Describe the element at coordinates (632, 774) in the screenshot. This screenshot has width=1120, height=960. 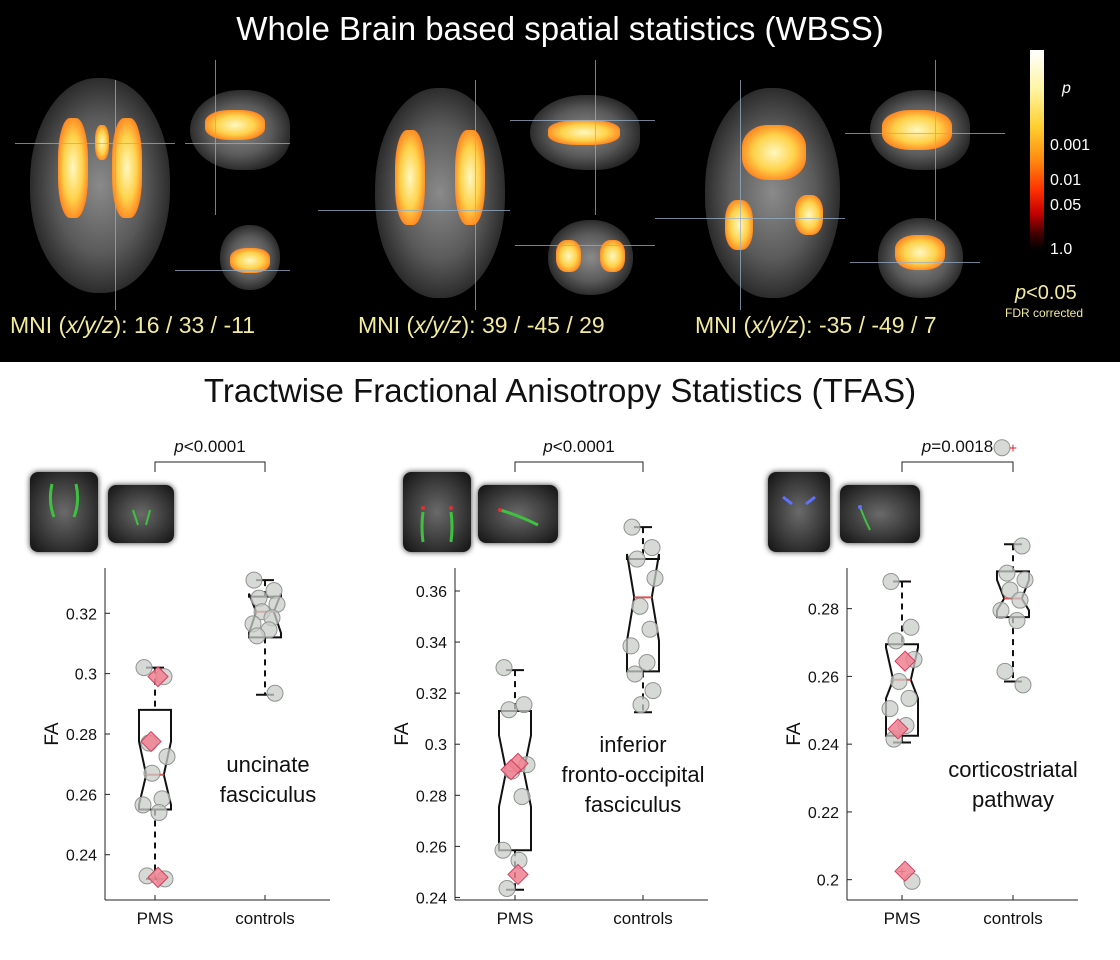
I see `tract-name-label: fronto-occipital` at that location.